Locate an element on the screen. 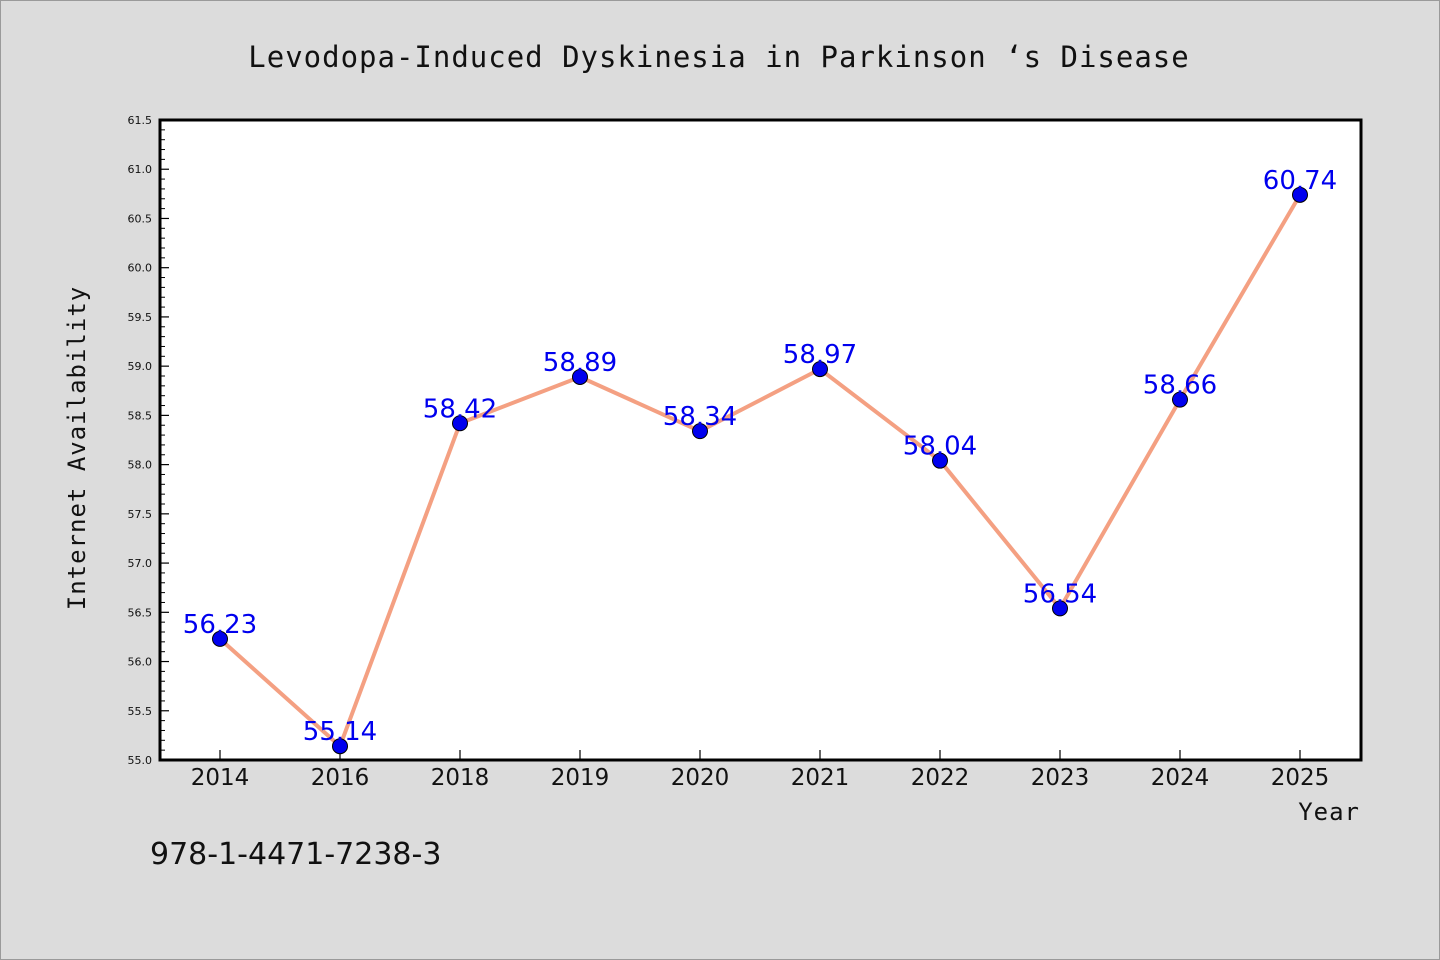 The height and width of the screenshot is (960, 1440). x-tick-label: 2018 is located at coordinates (460, 778).